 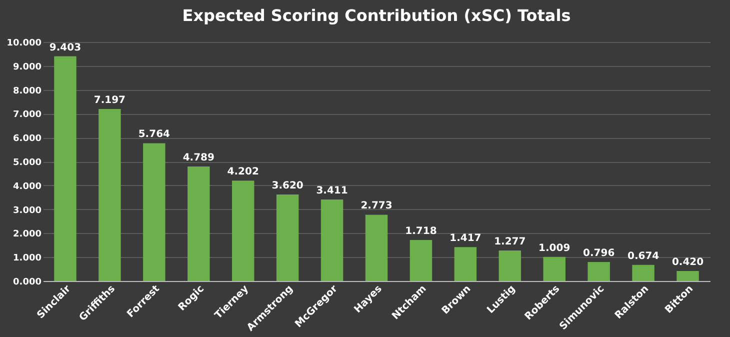 What do you see at coordinates (332, 190) in the screenshot?
I see `data-label: 3.411` at bounding box center [332, 190].